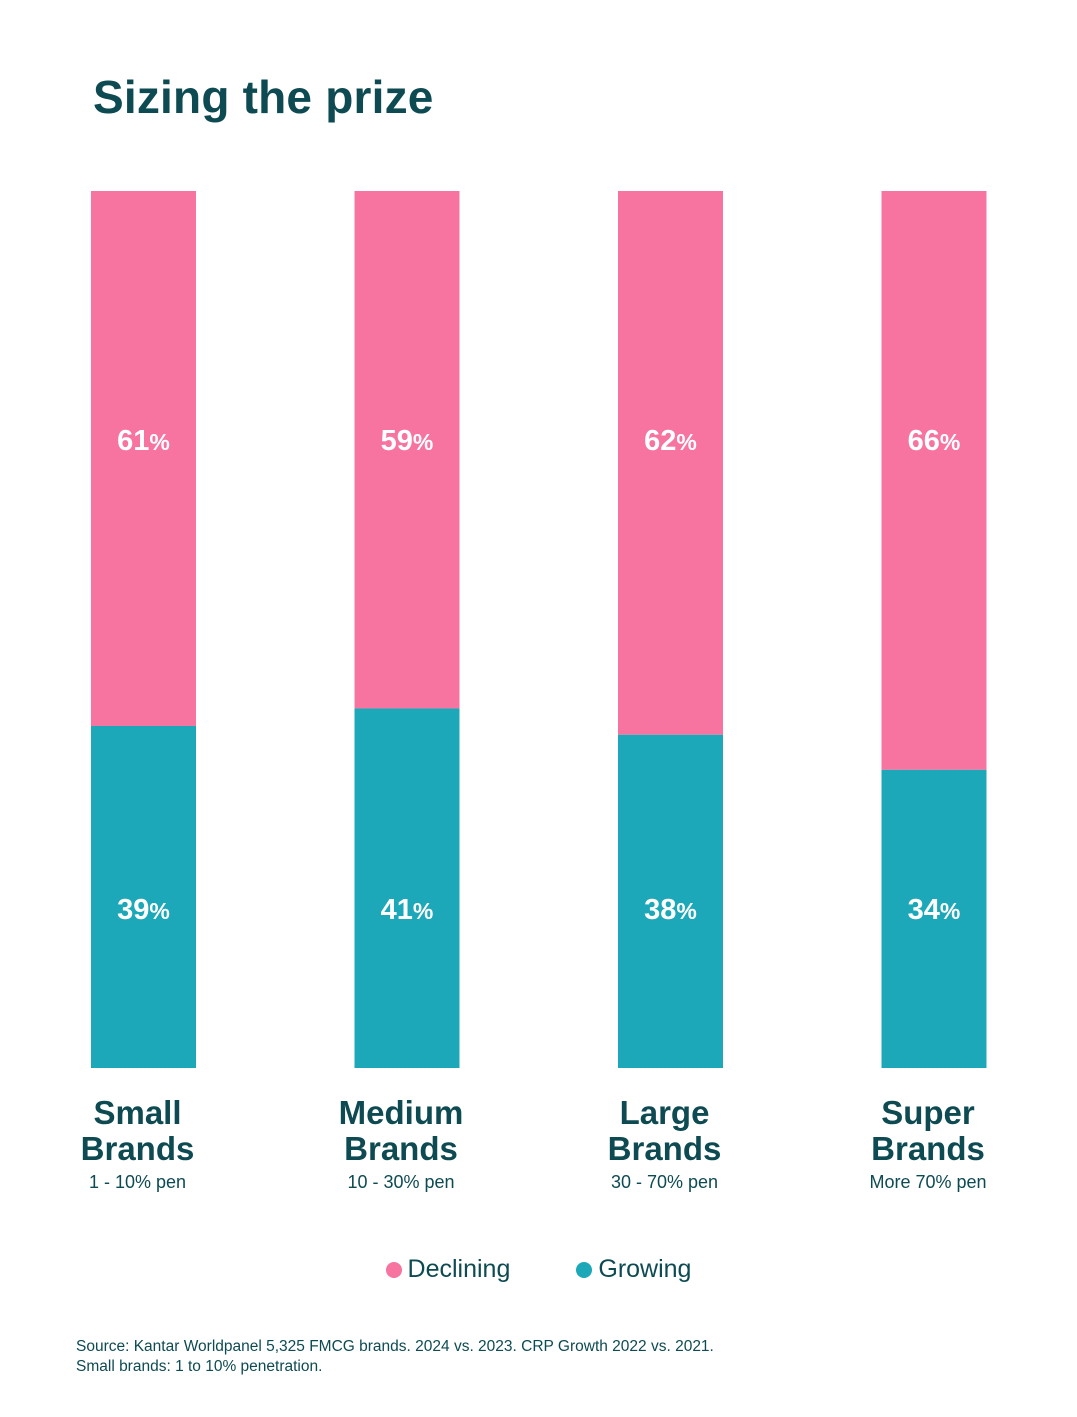 Image resolution: width=1077 pixels, height=1417 pixels. I want to click on data-label-declining: 66%, so click(934, 441).